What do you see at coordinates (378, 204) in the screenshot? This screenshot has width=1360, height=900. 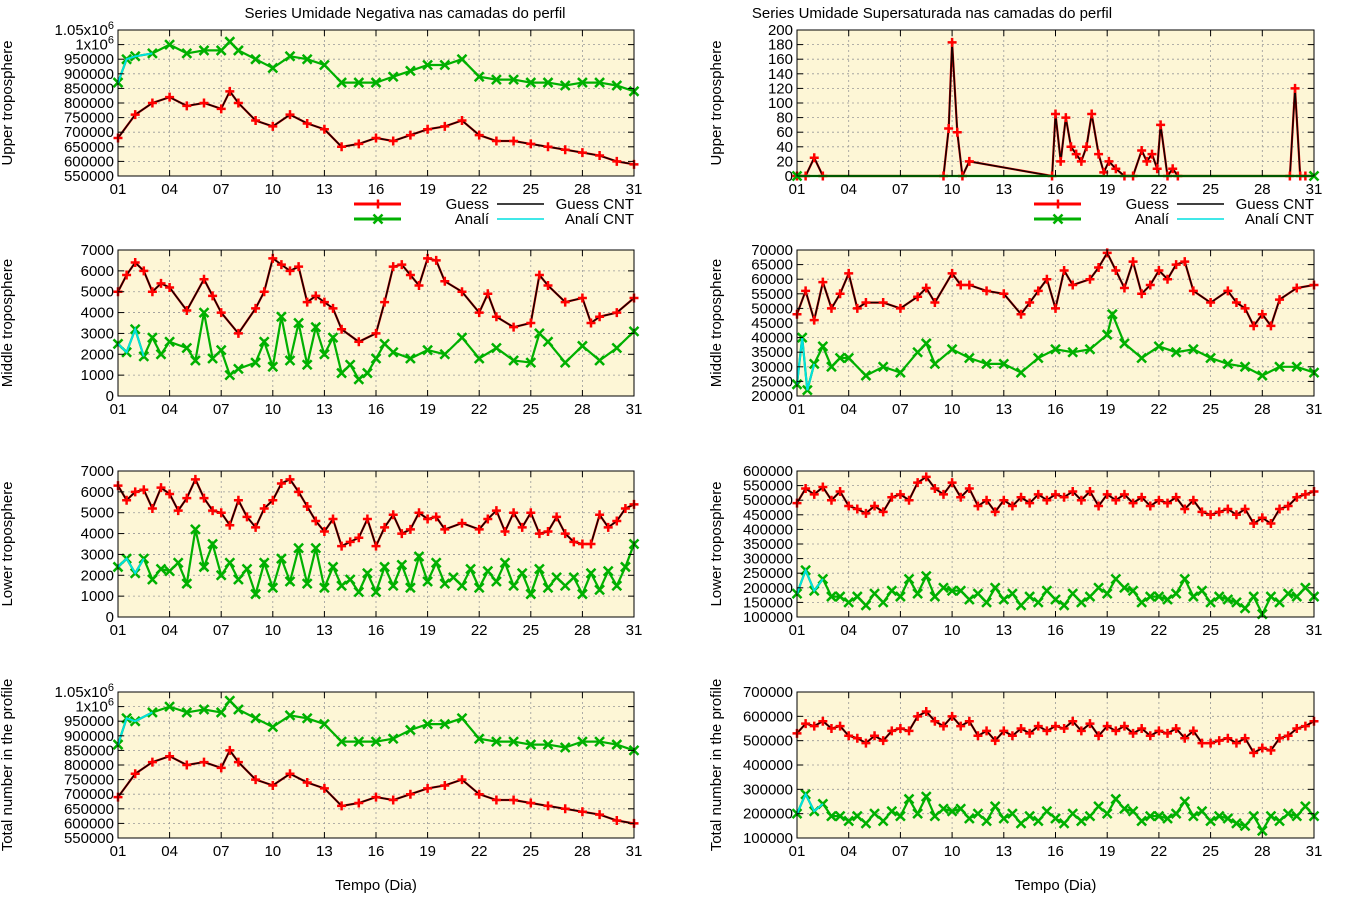 I see `legend-marker-guess` at bounding box center [378, 204].